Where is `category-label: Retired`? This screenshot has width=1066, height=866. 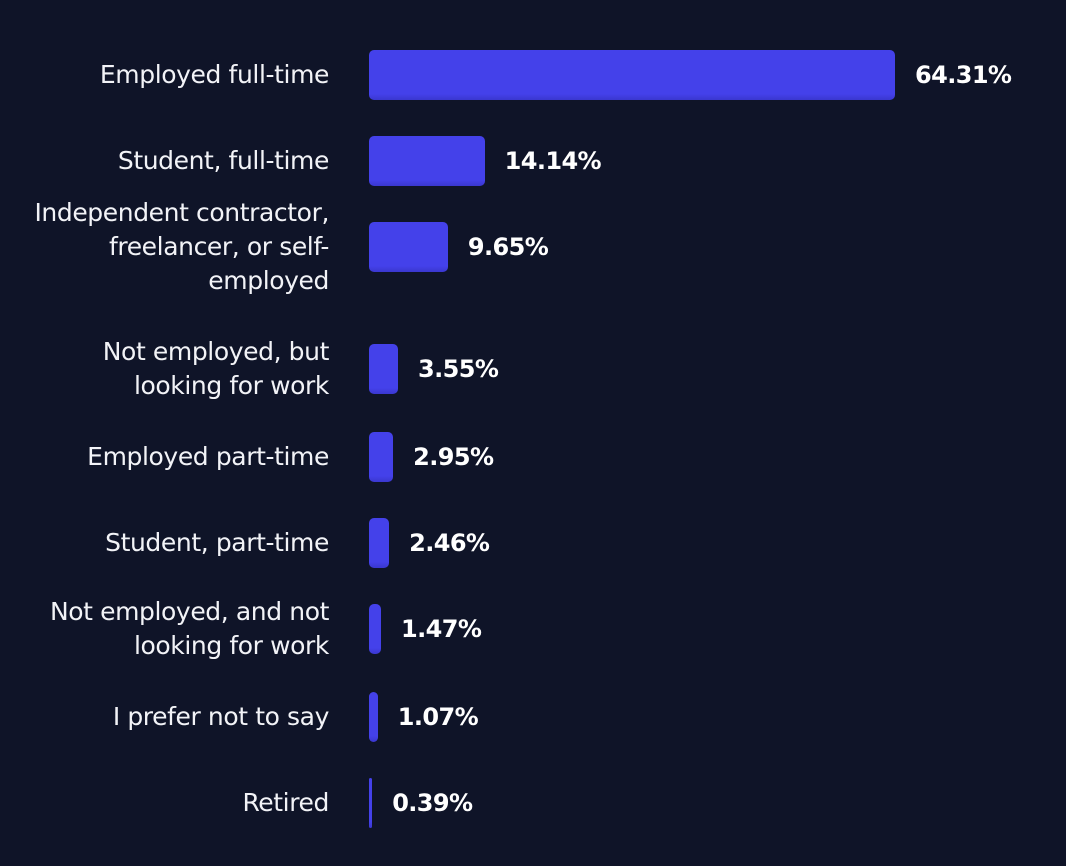 category-label: Retired is located at coordinates (285, 802).